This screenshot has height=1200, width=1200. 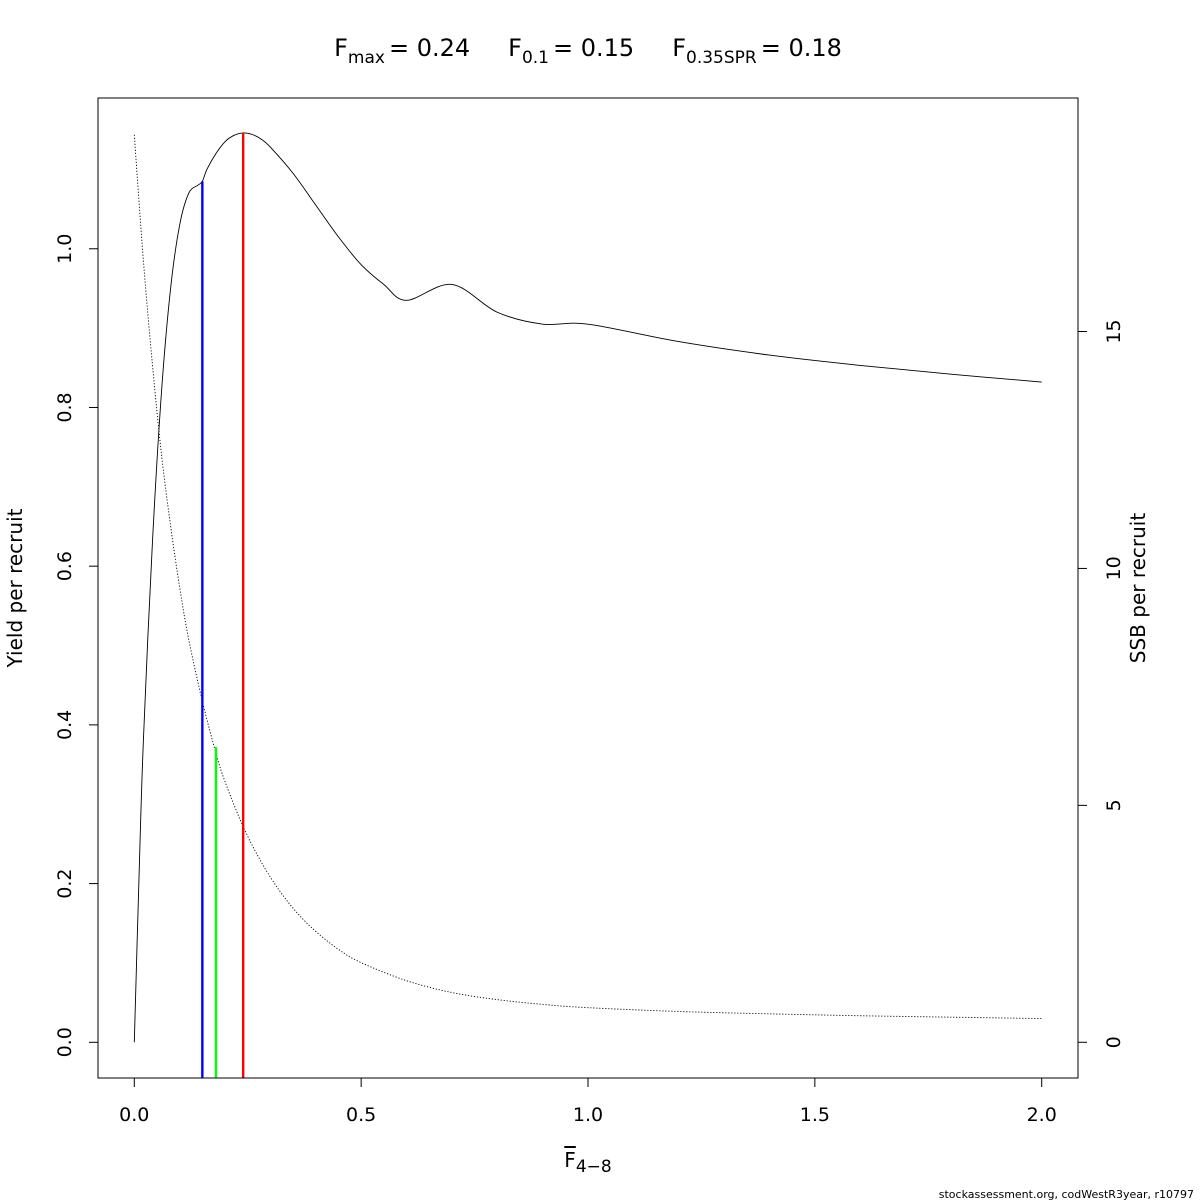 What do you see at coordinates (65, 1042) in the screenshot?
I see `y-left-tick-label: 0.0` at bounding box center [65, 1042].